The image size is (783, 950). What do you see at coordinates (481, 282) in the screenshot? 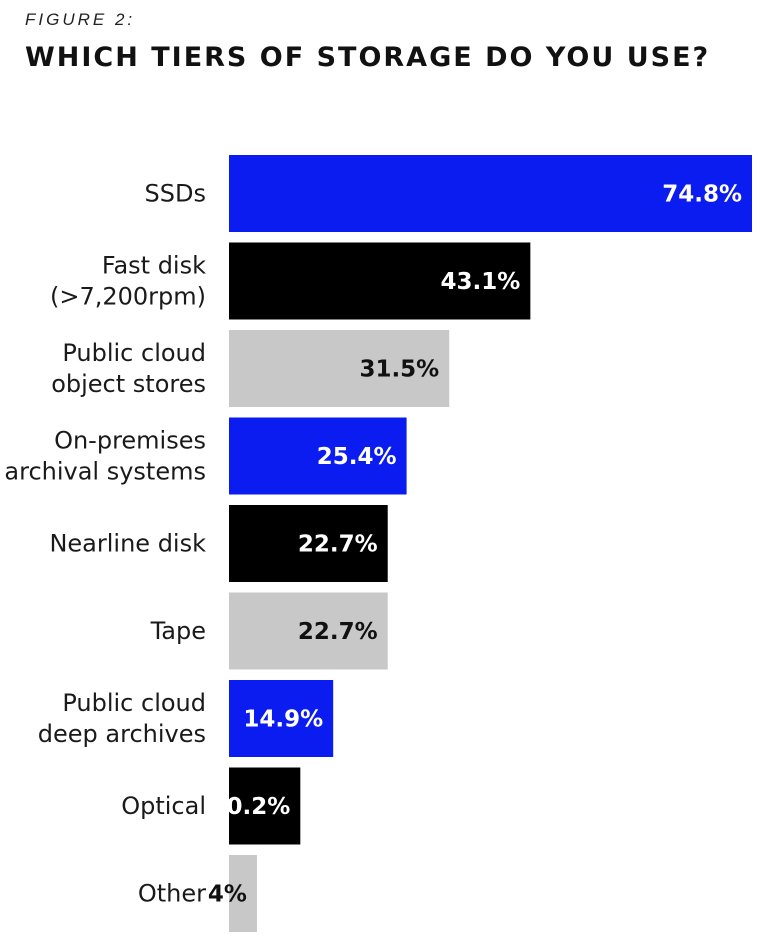
I see `value-label-1: 43.1%` at bounding box center [481, 282].